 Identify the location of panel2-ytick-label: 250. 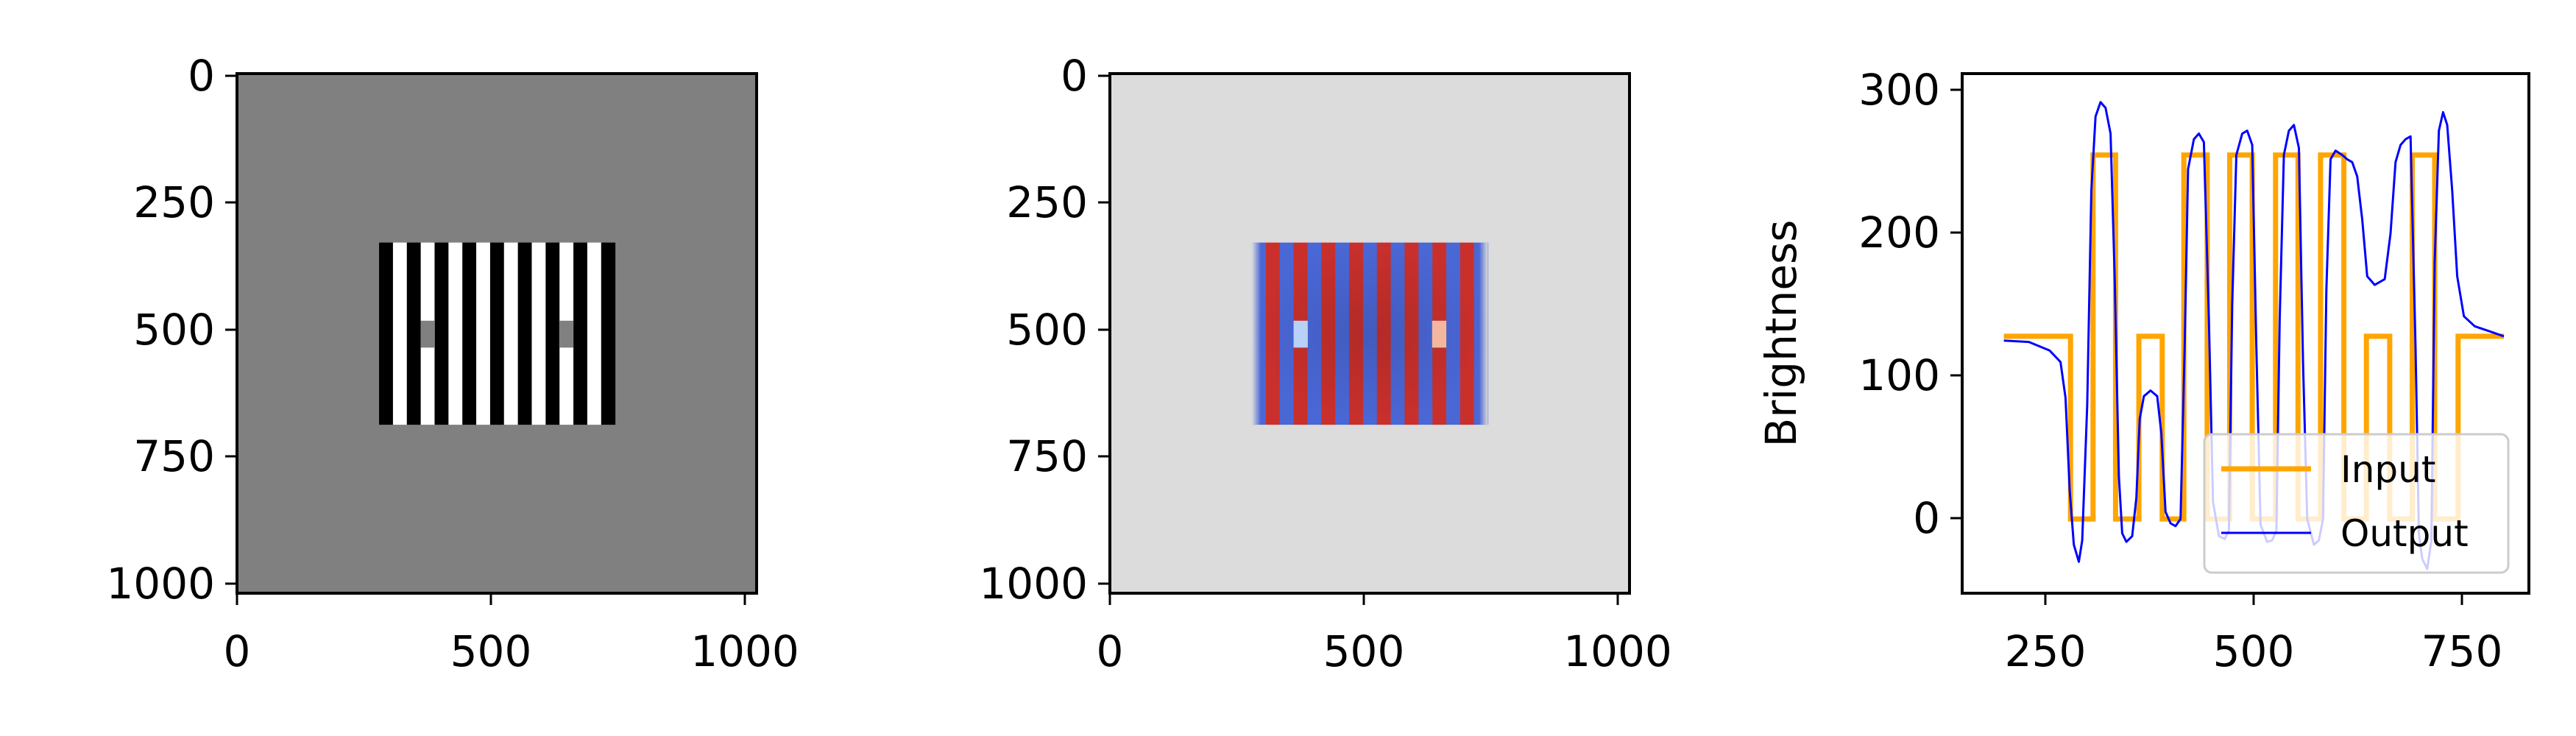
(1047, 202).